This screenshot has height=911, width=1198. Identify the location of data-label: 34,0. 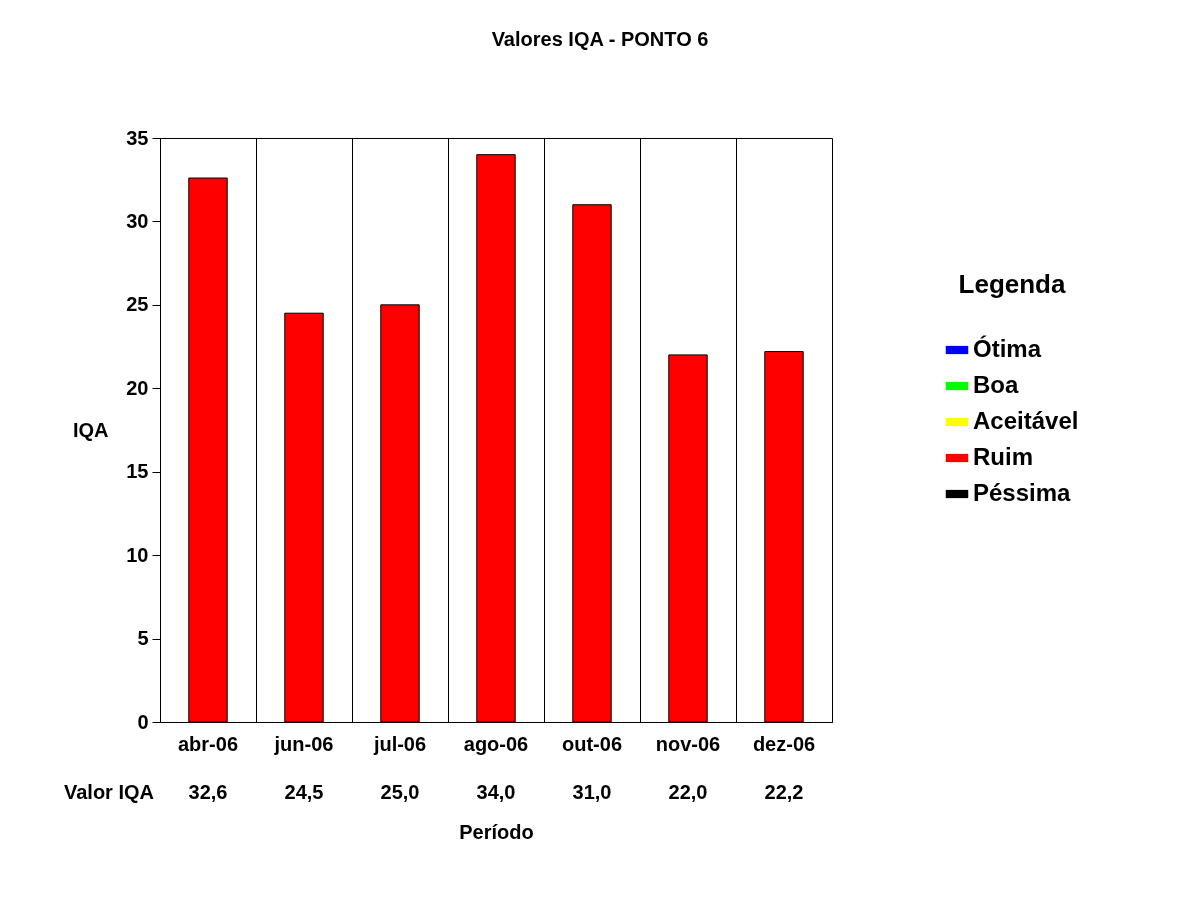
(496, 792).